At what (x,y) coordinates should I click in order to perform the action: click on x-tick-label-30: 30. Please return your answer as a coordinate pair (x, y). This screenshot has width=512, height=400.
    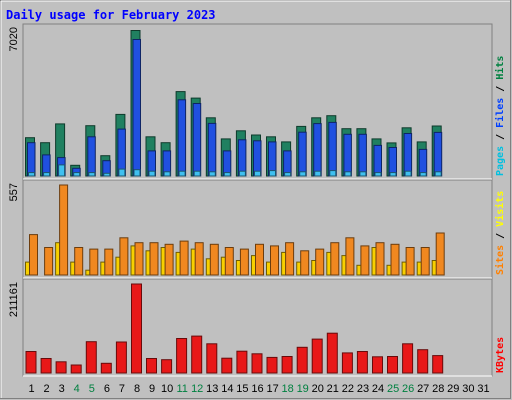
    Looking at the image, I should click on (468, 389).